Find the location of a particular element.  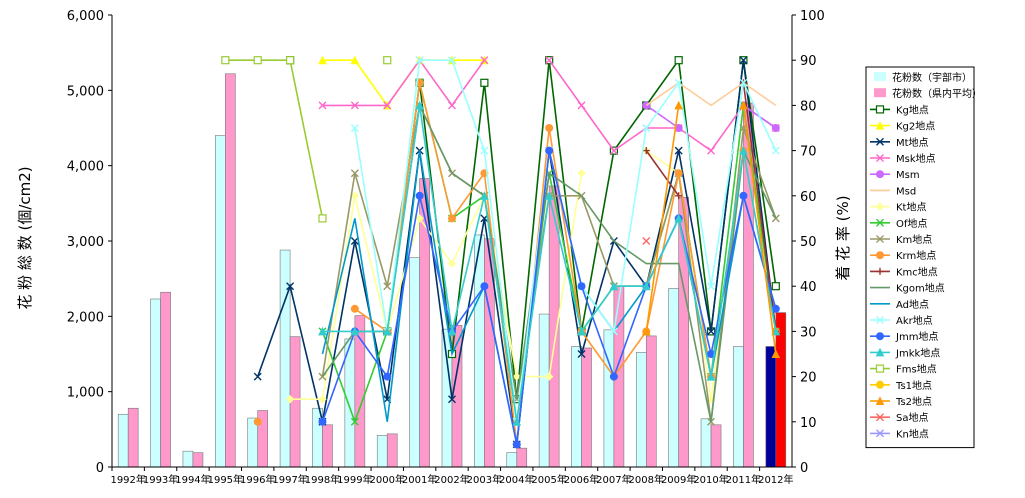

x-tick-label: 1997年 is located at coordinates (289, 479).